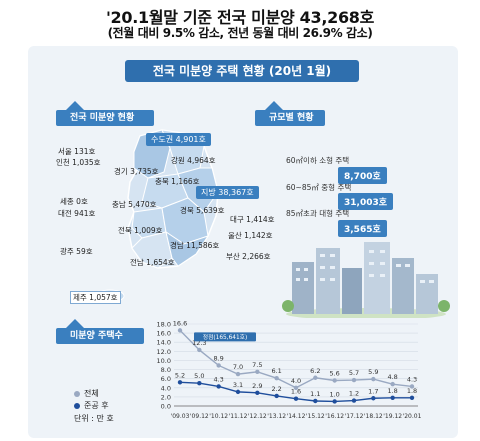 The image size is (480, 441). What do you see at coordinates (164, 361) in the screenshot?
I see `y-tick-label: 10.0` at bounding box center [164, 361].